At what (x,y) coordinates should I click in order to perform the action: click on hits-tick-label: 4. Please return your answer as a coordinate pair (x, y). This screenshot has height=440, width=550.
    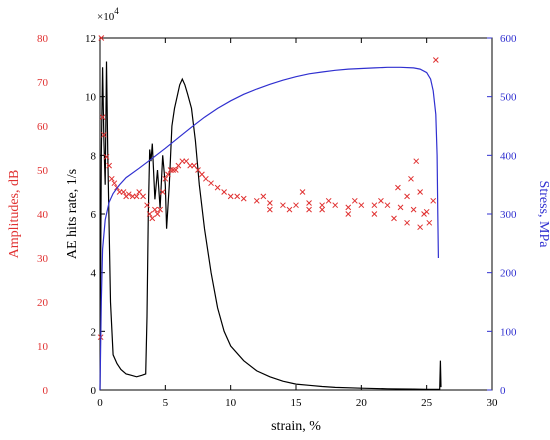
    Looking at the image, I should click on (94, 274).